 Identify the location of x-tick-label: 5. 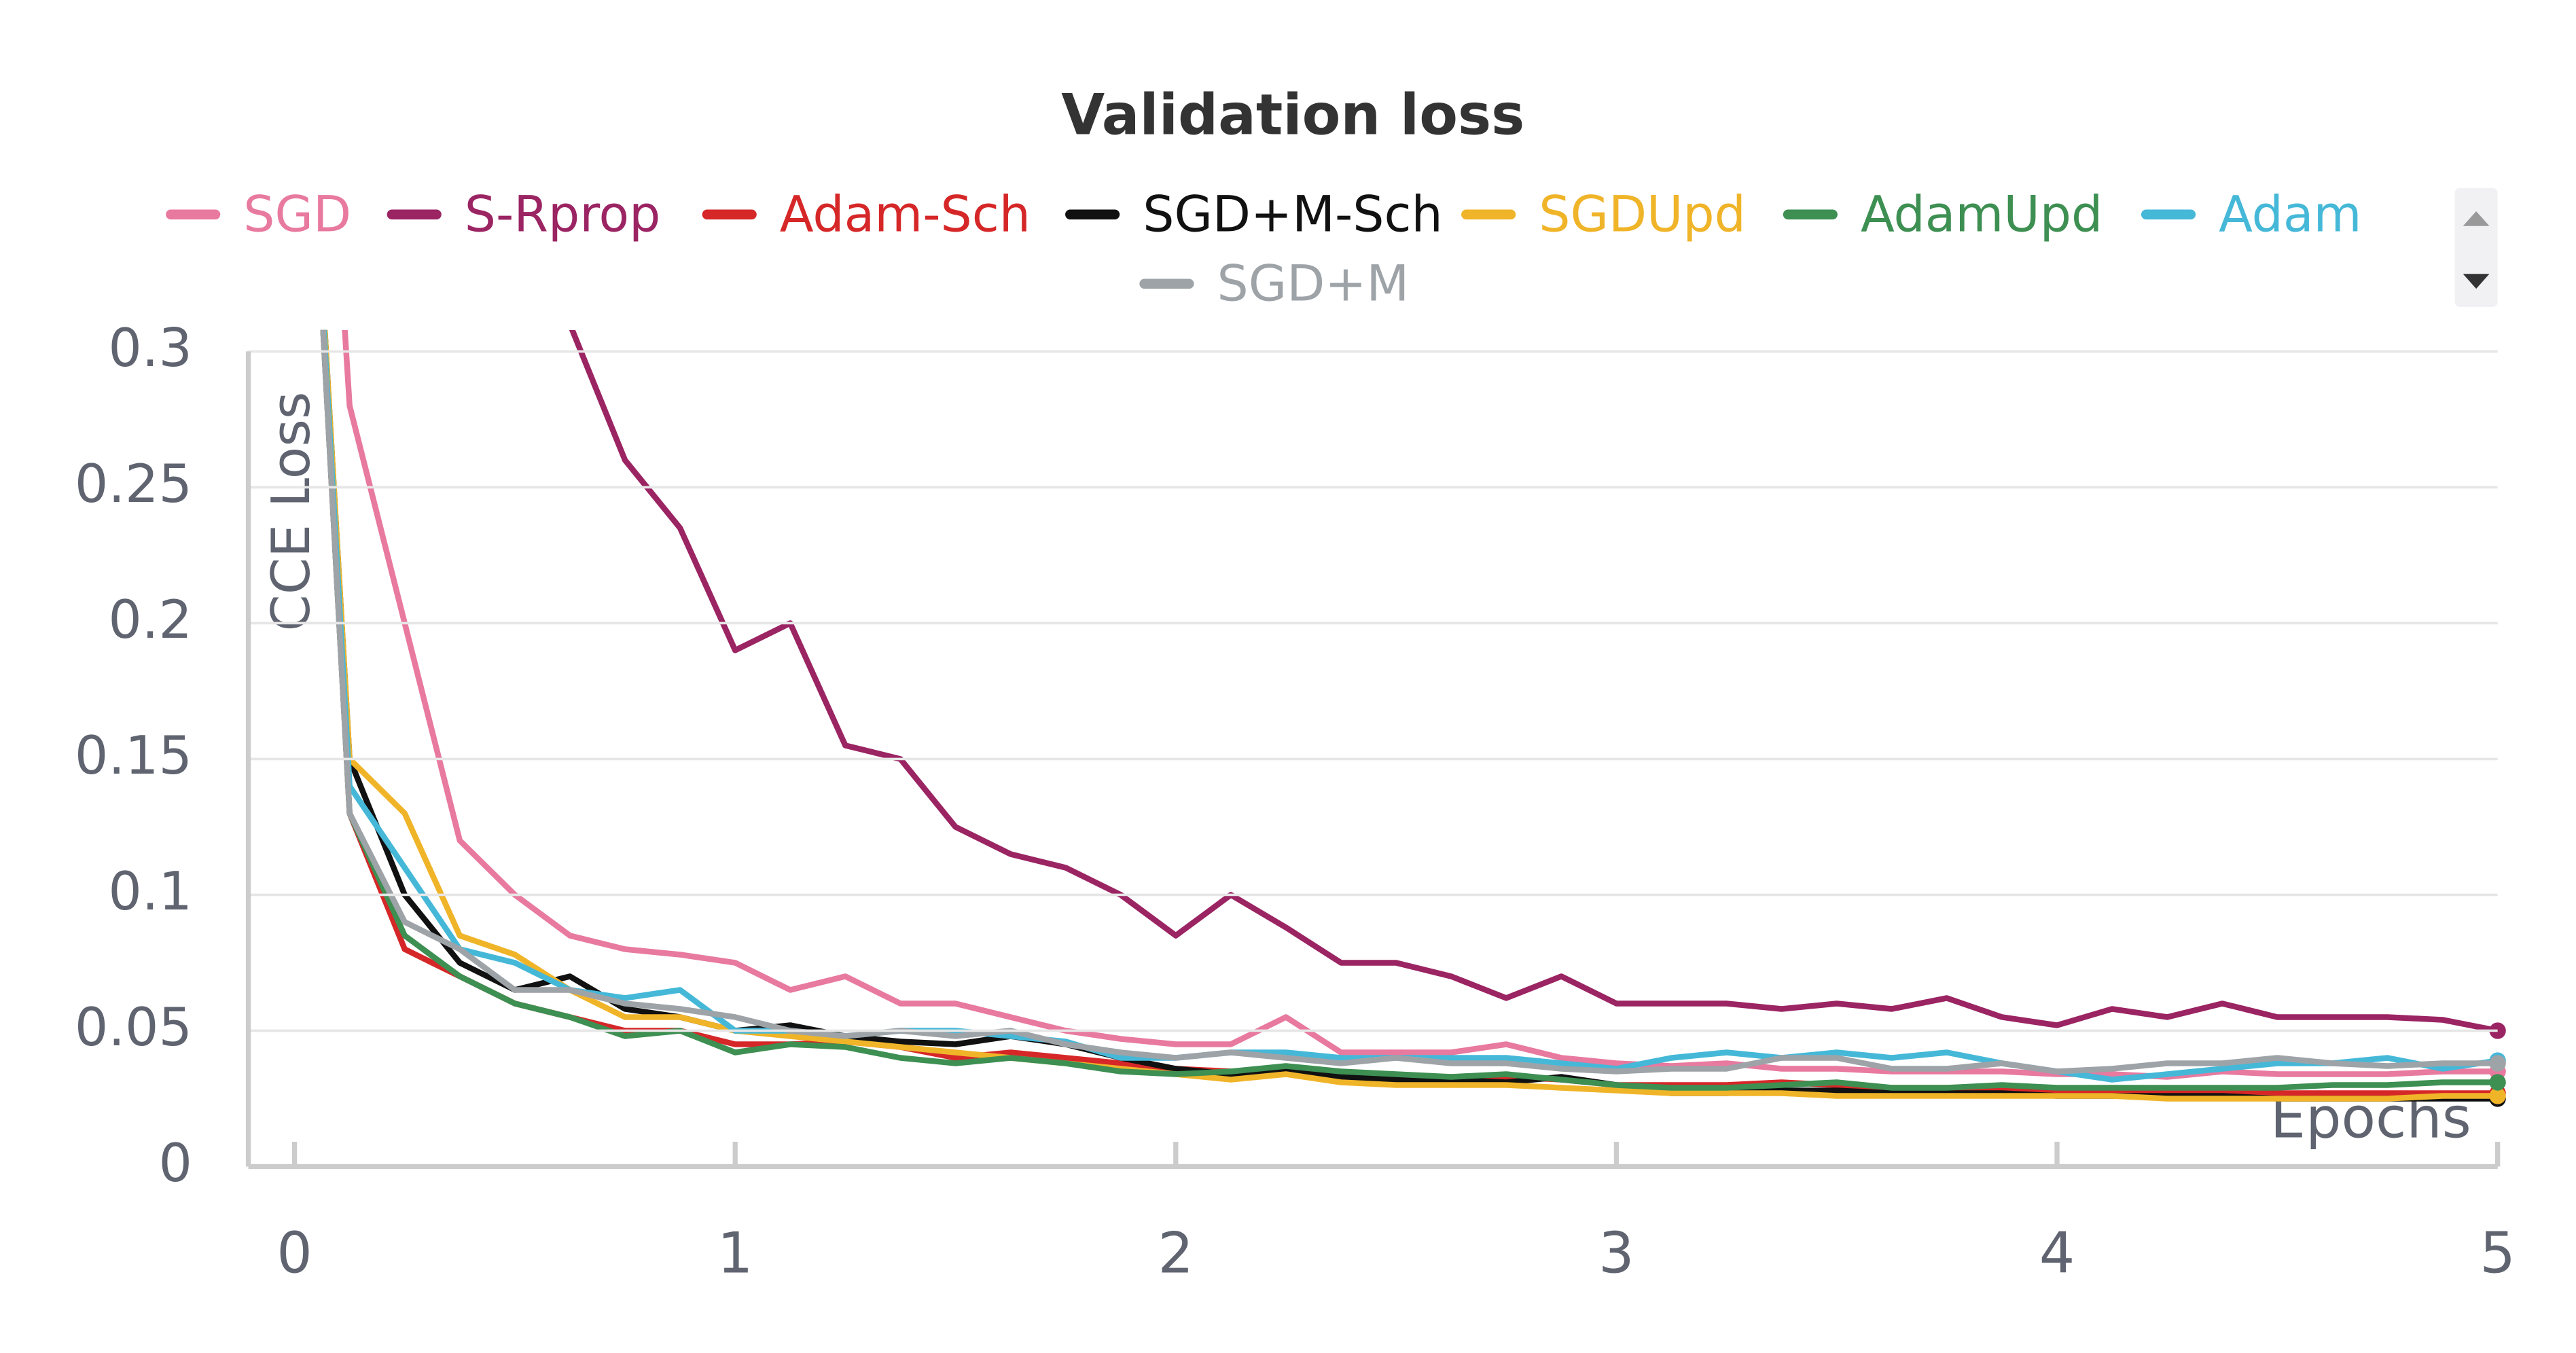
(2498, 1253).